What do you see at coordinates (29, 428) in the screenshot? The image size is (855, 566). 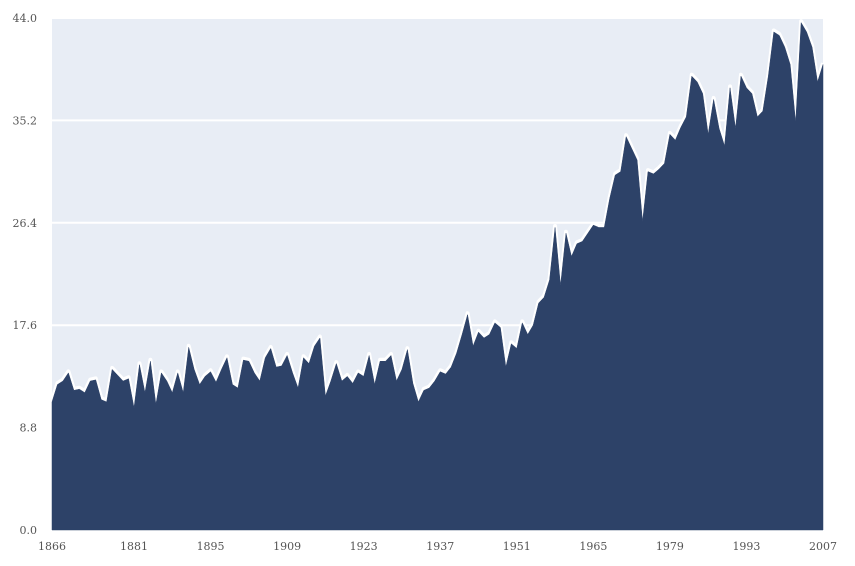 I see `y-tick-label: 8.8` at bounding box center [29, 428].